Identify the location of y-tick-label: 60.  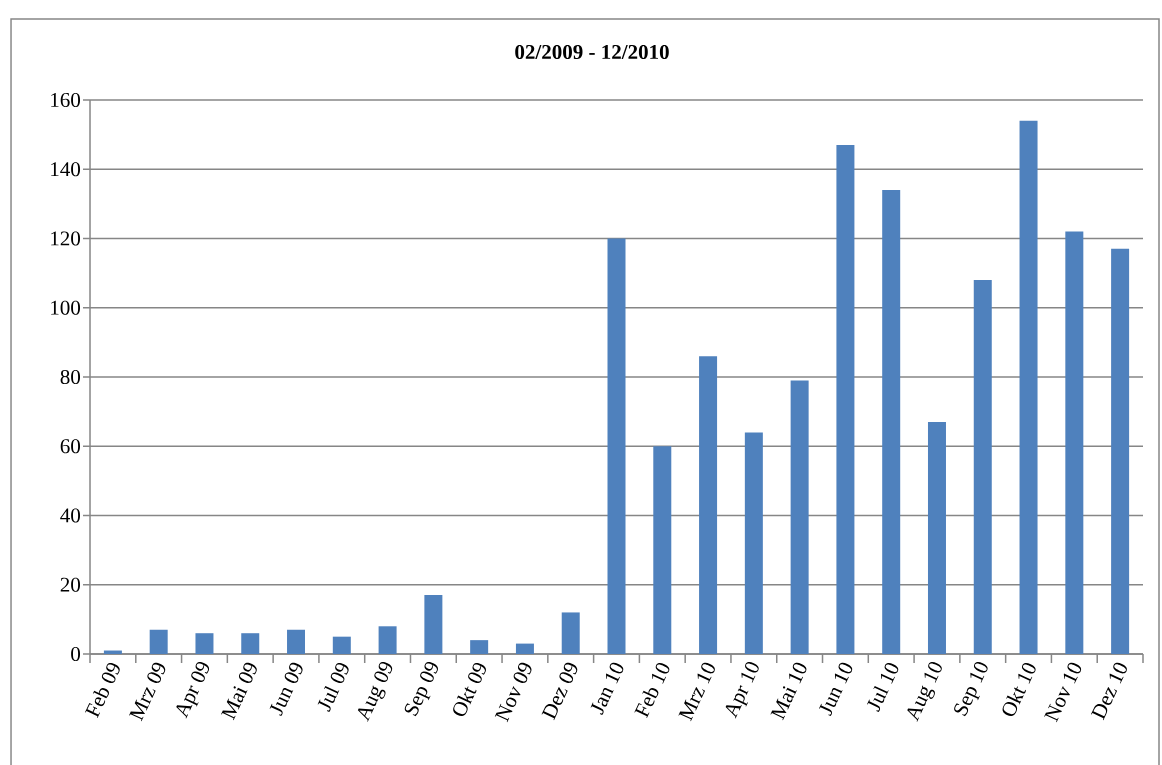
(70, 446).